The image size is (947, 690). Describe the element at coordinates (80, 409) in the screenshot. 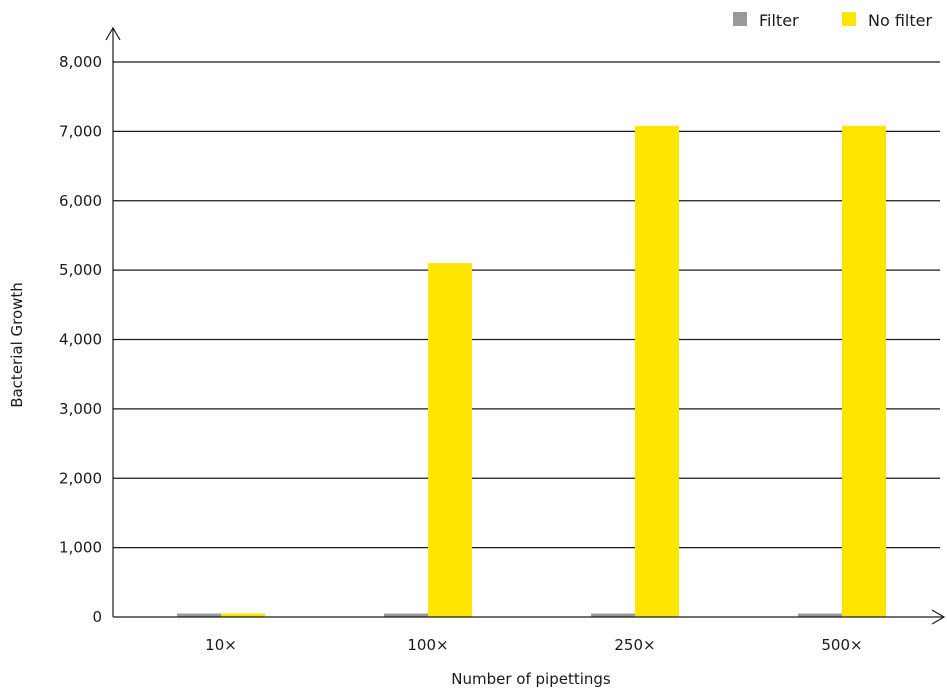

I see `y-tick-label: 3,000` at that location.